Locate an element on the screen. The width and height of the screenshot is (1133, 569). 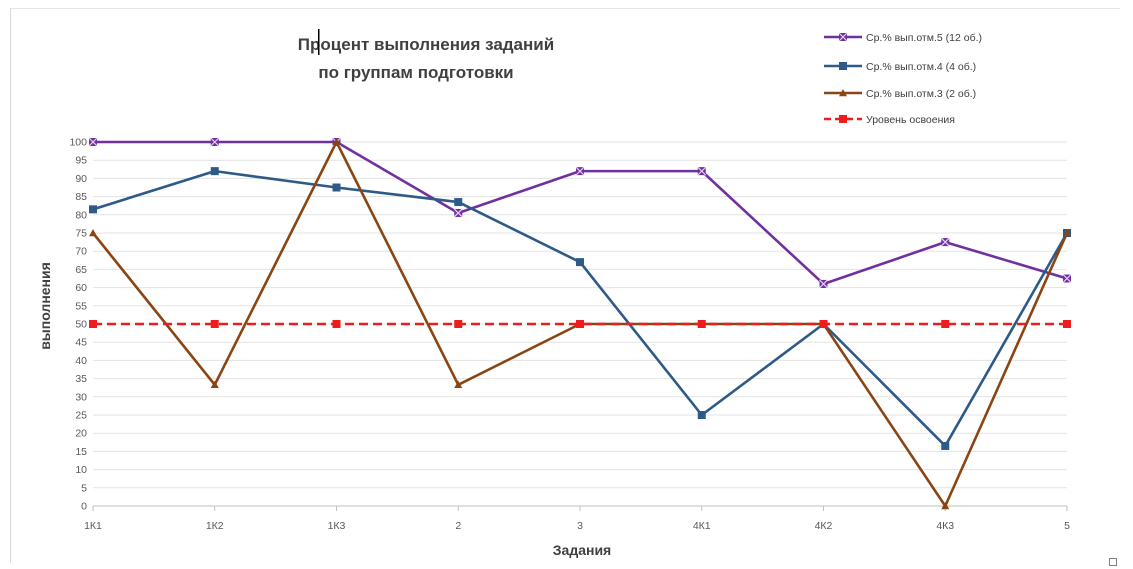
chart-title-line-2: по группам подготовки is located at coordinates (415, 72).